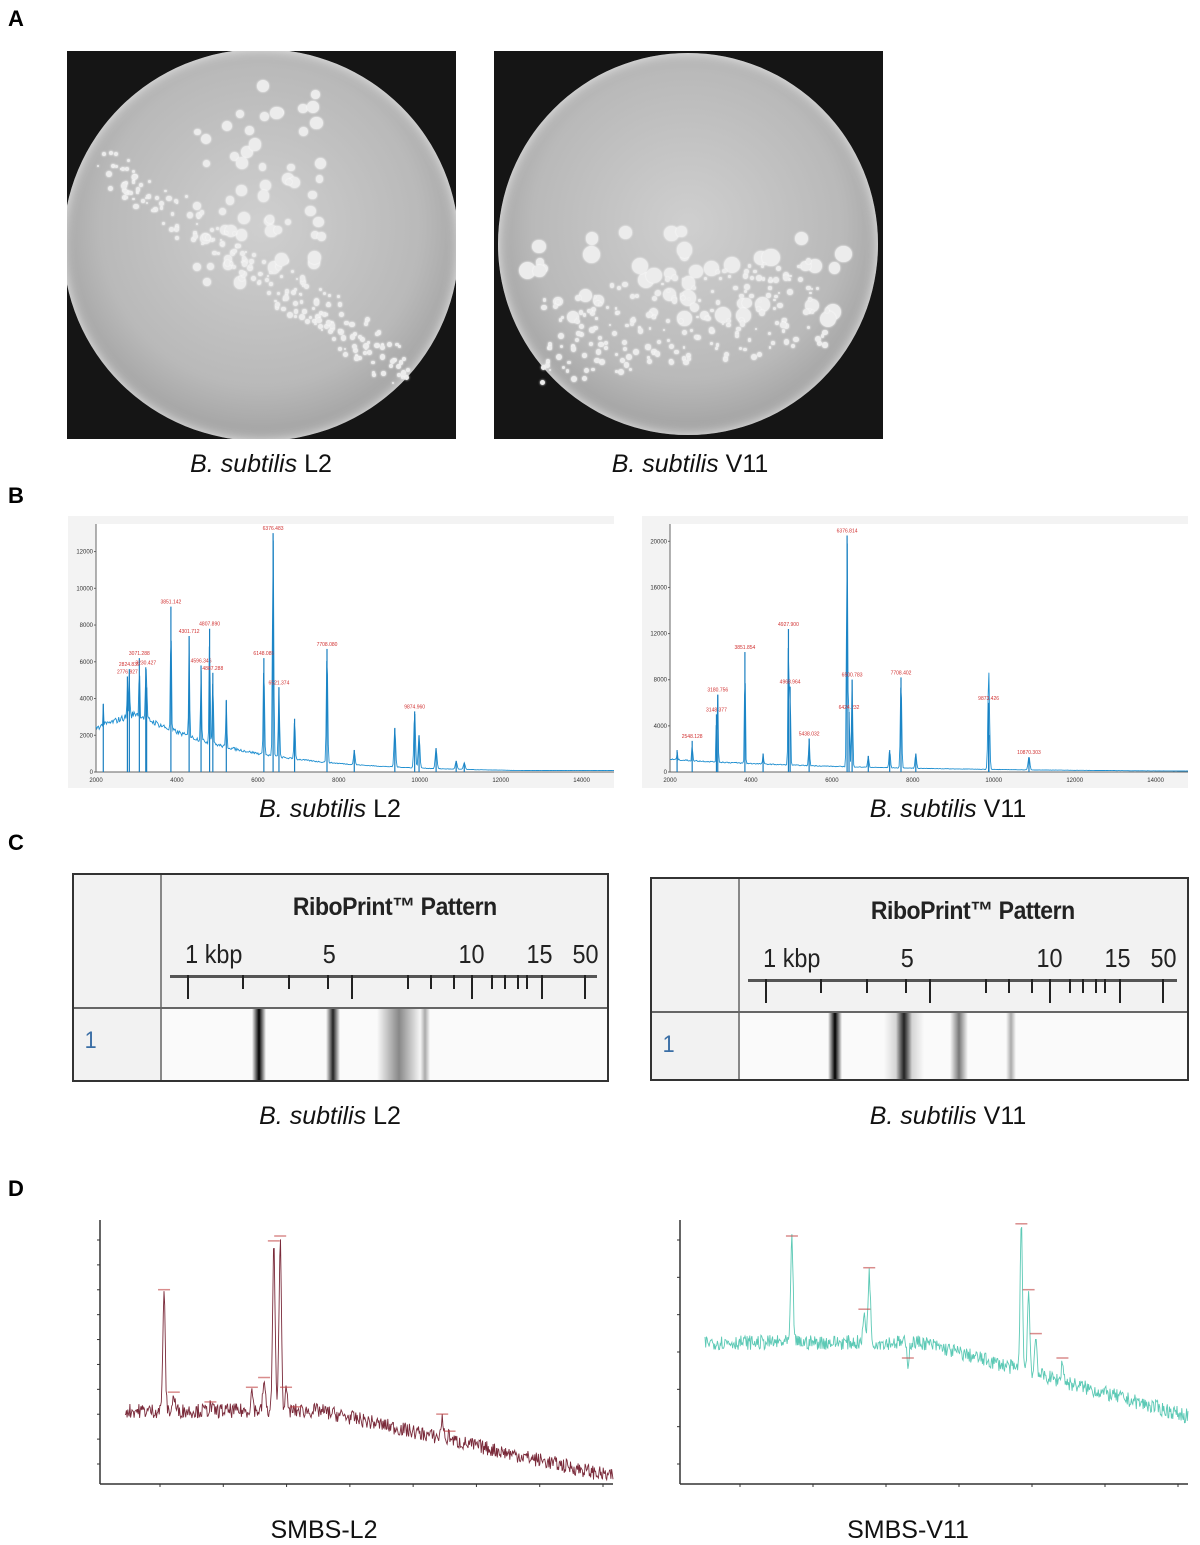 This screenshot has height=1545, width=1200. Describe the element at coordinates (16, 1188) in the screenshot. I see `panel-label-d: D` at that location.